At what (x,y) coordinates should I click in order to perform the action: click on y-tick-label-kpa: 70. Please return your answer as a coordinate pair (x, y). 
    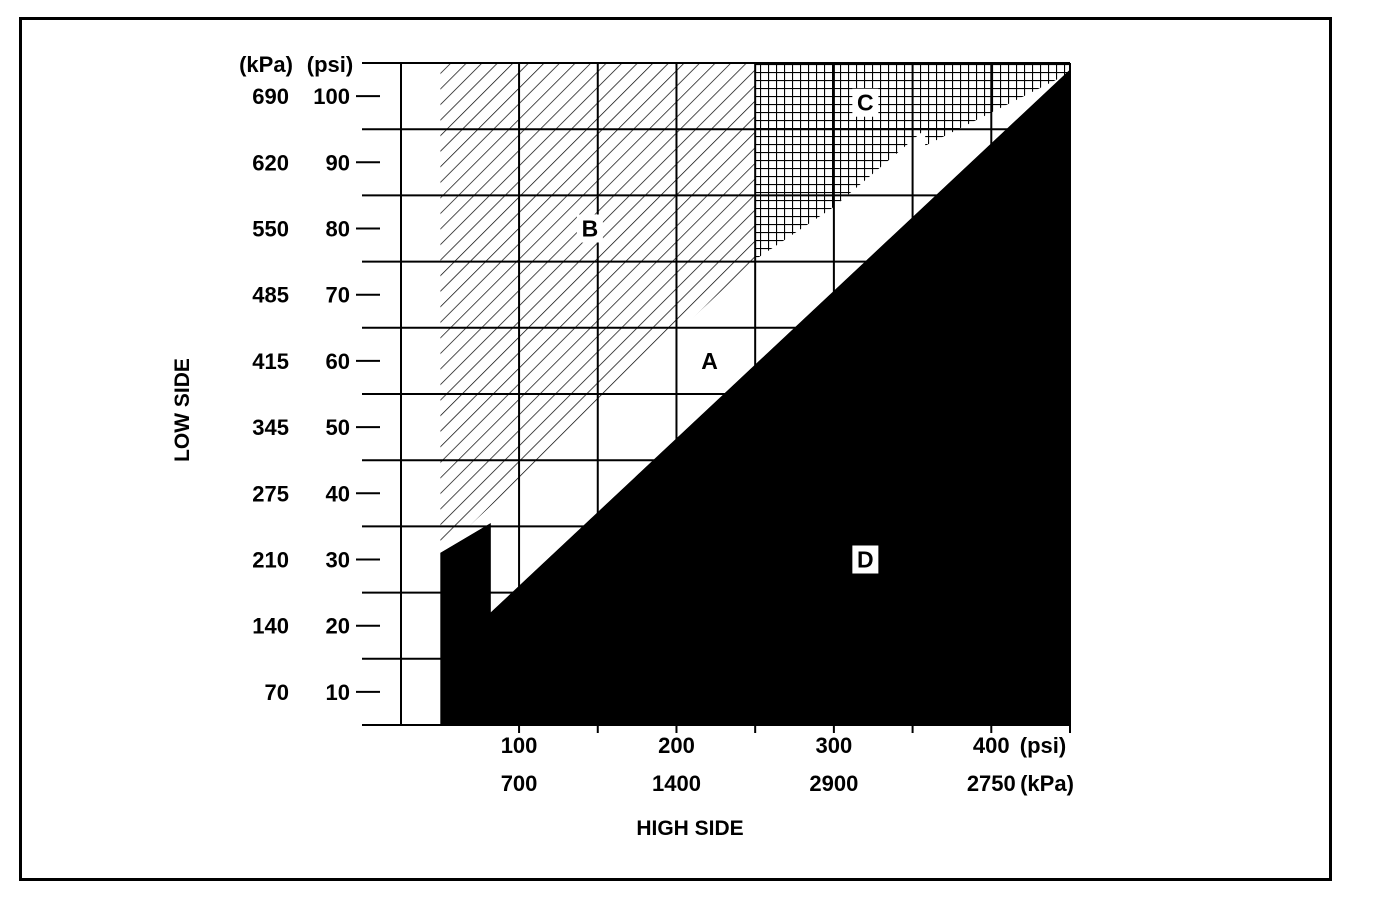
    Looking at the image, I should click on (277, 692).